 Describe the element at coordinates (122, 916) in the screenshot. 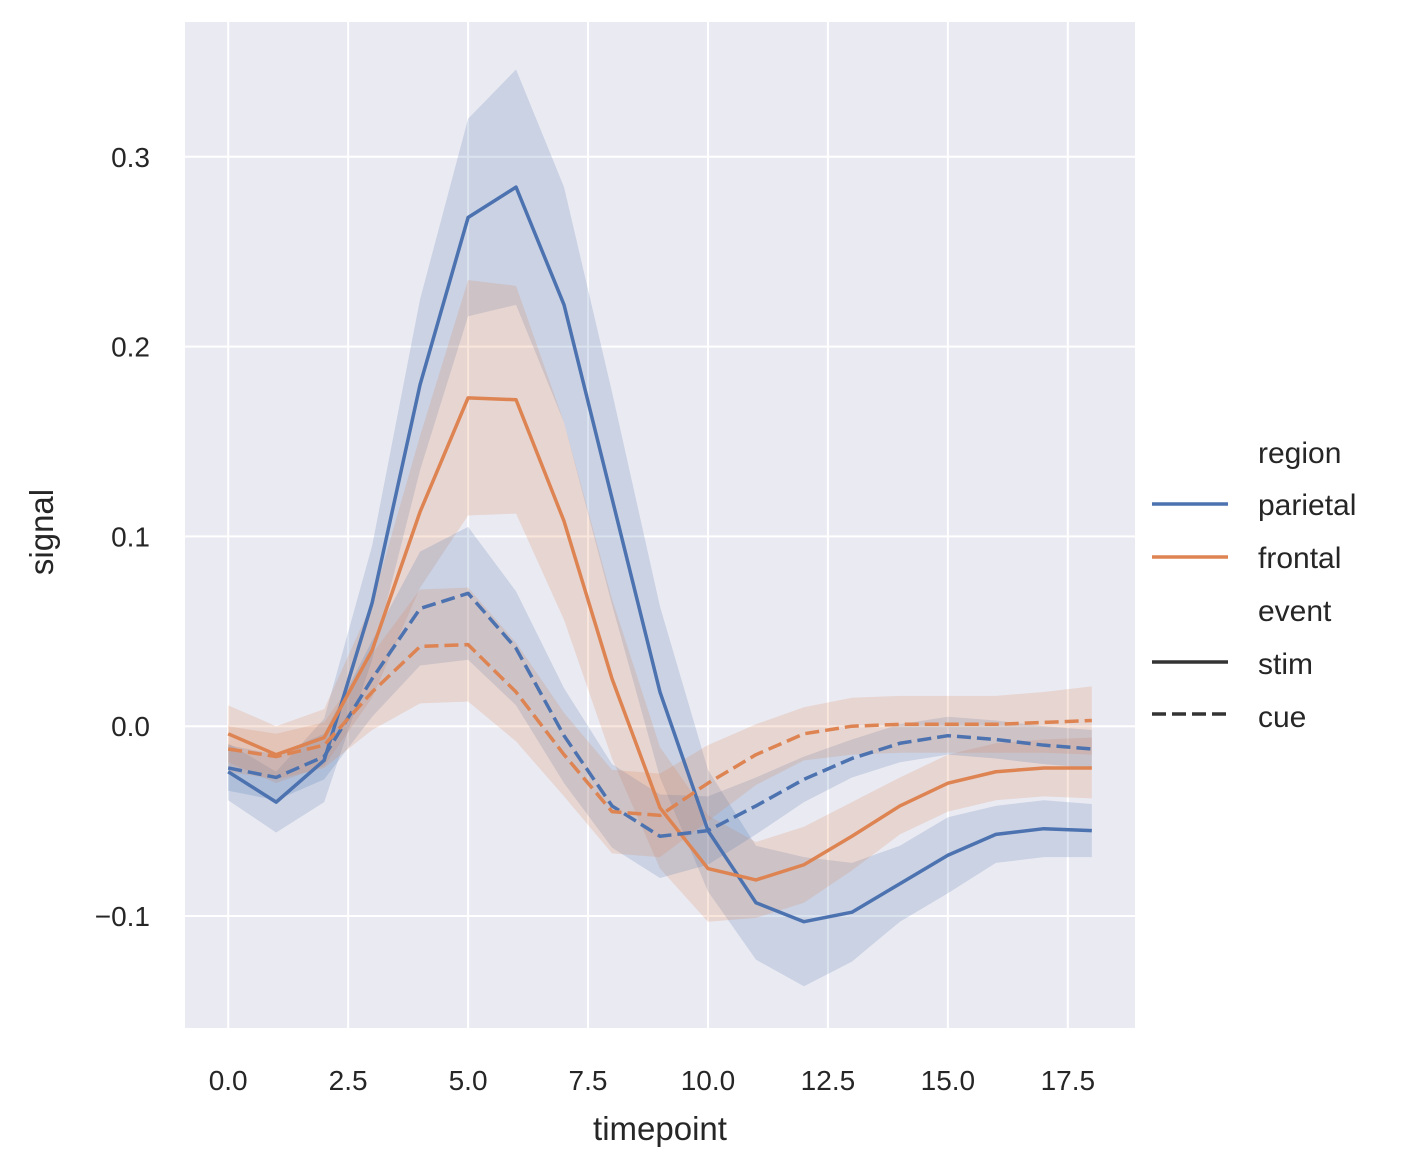

I see `y-tick-label: −0.1` at that location.